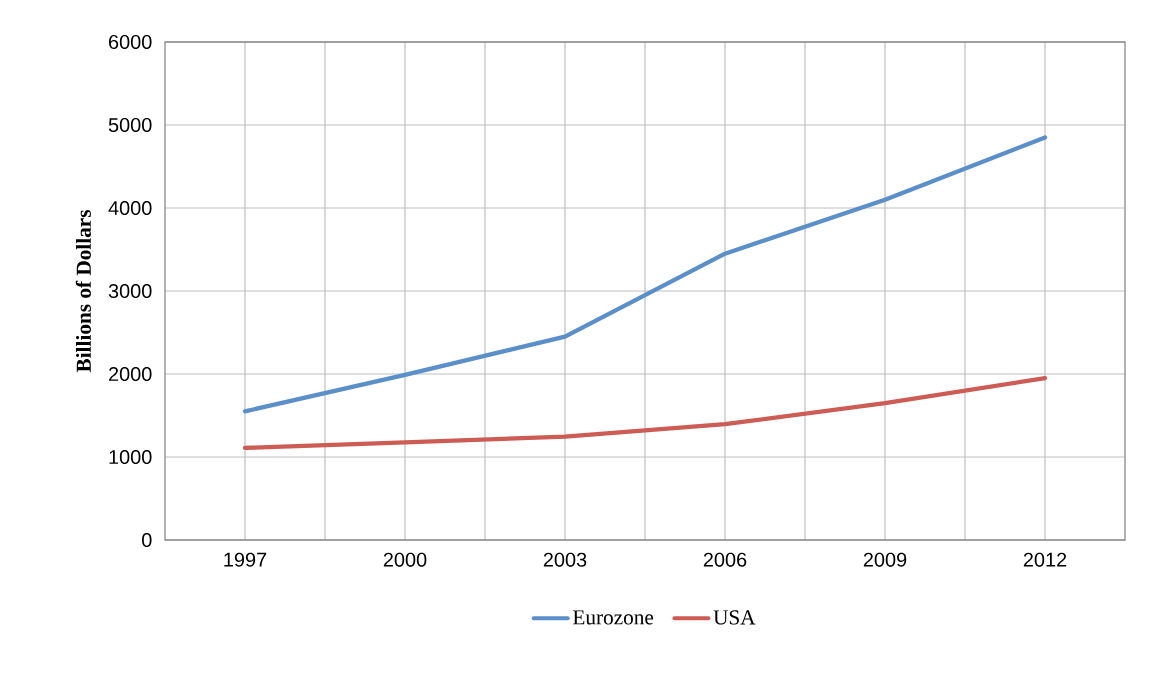  What do you see at coordinates (130, 125) in the screenshot?
I see `y-tick-label: 5000` at bounding box center [130, 125].